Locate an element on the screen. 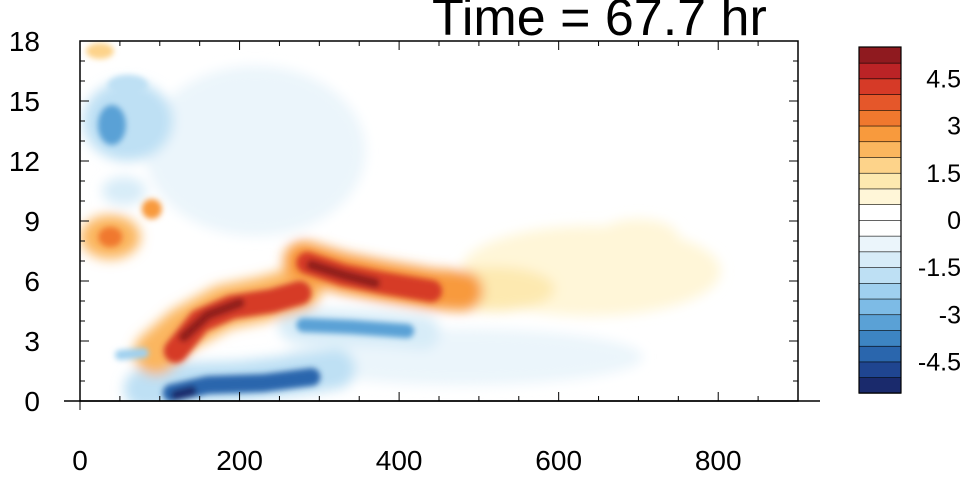 This screenshot has height=478, width=965. colorbar-label: 1.5 is located at coordinates (943, 174).